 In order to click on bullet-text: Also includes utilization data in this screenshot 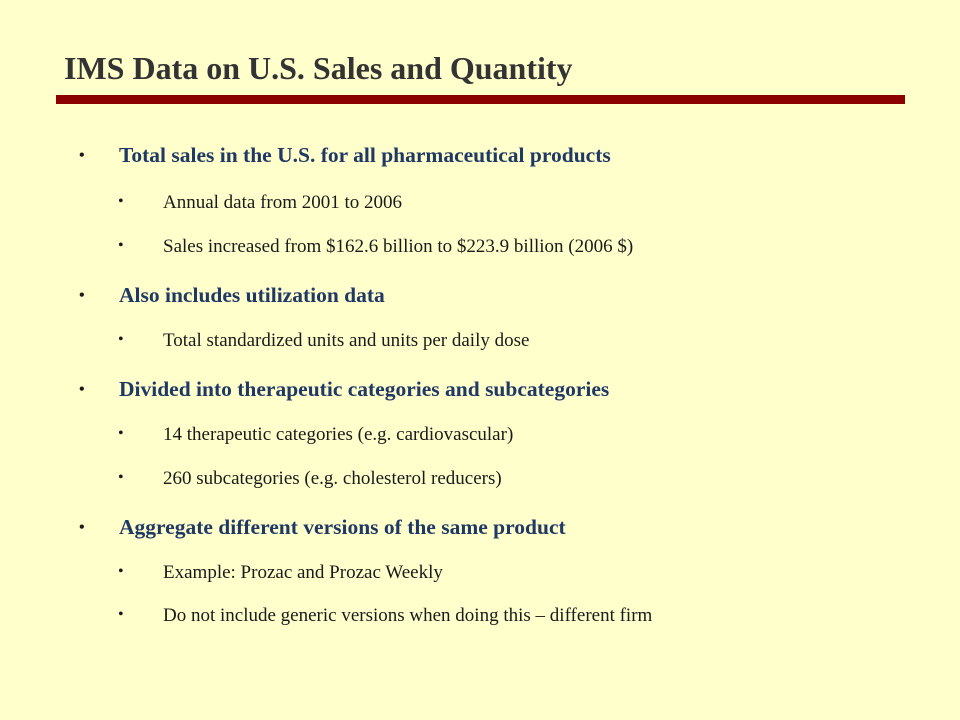, I will do `click(252, 295)`.